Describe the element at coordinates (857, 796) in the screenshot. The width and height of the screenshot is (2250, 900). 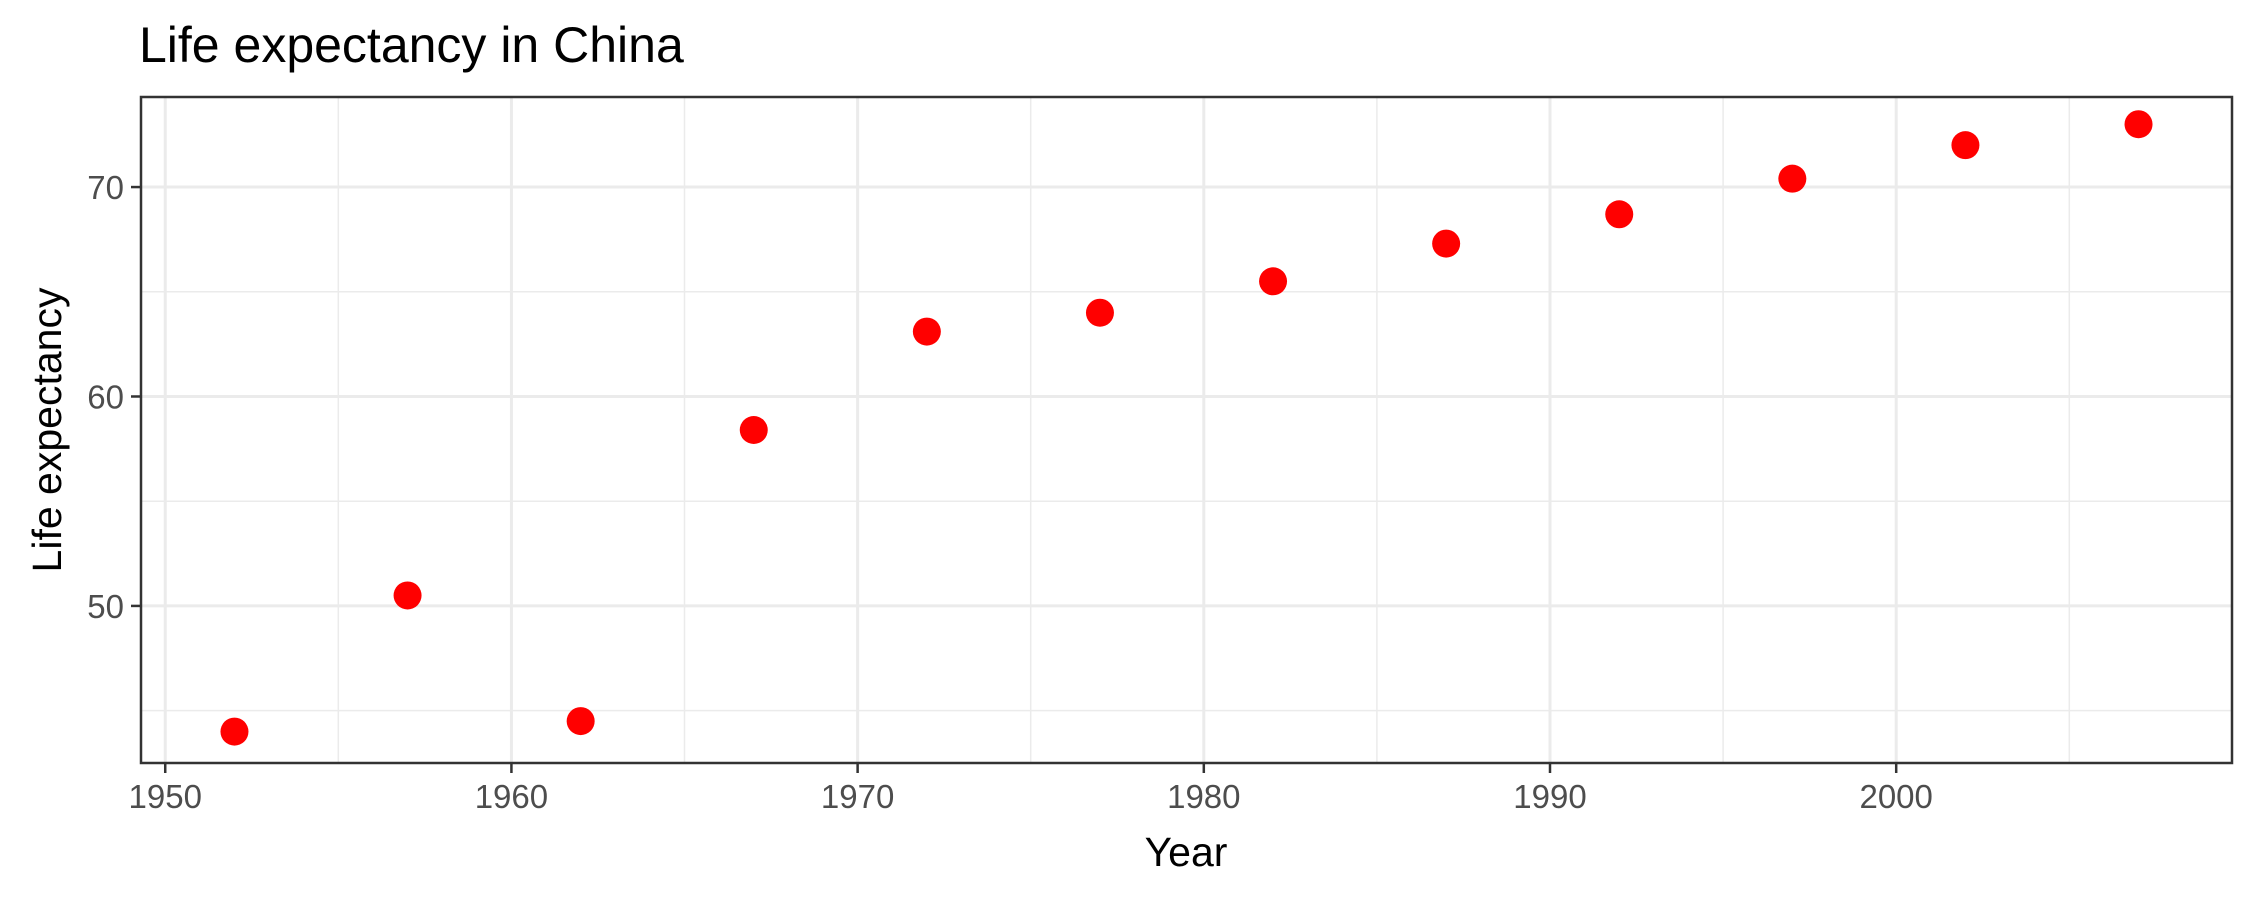
I see `x-tick-label: 1970` at that location.